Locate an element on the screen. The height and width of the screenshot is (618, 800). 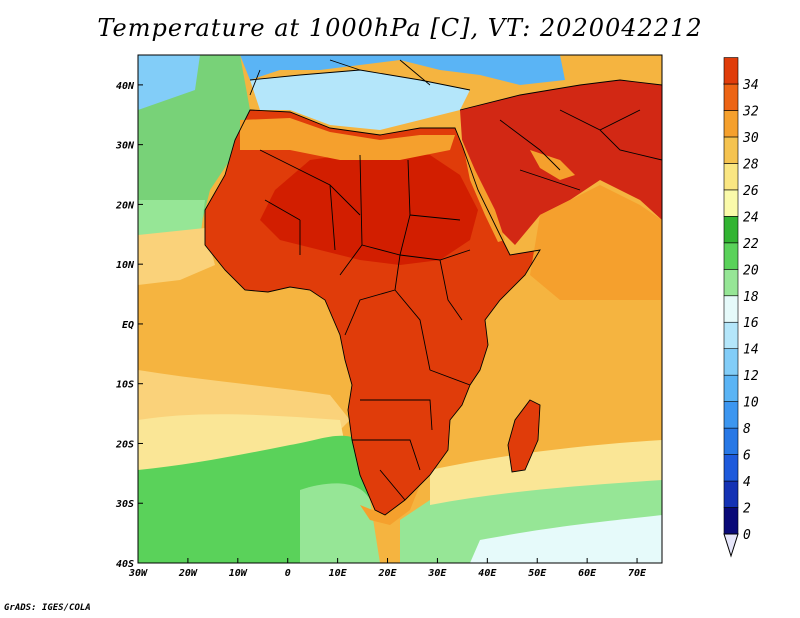
indian-ocean-south-cream is located at coordinates (546, 472).